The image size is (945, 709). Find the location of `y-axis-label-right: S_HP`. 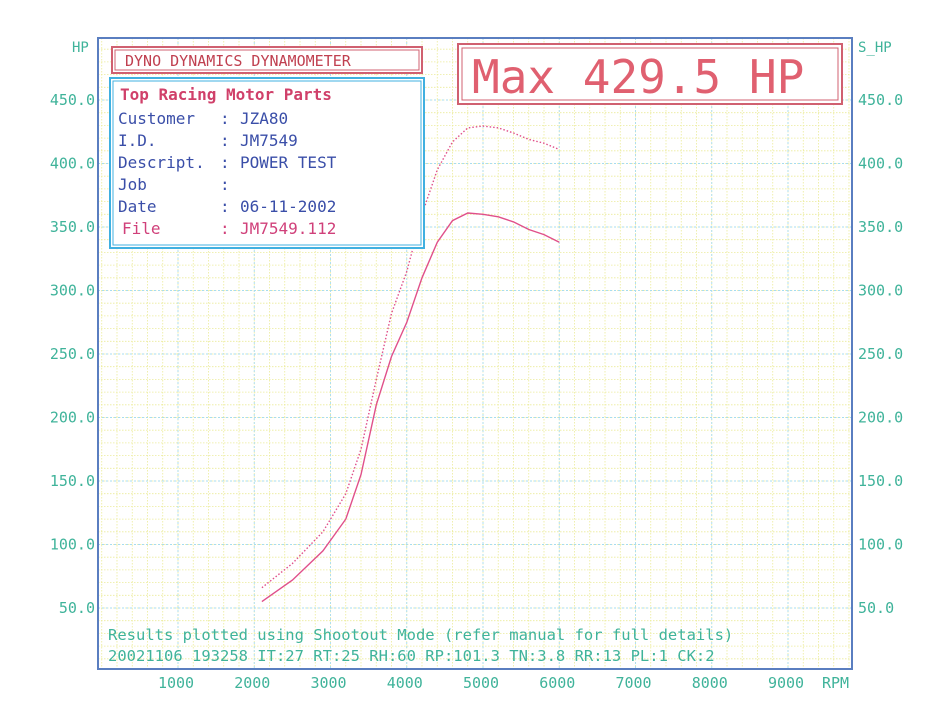

y-axis-label-right: S_HP is located at coordinates (875, 48).